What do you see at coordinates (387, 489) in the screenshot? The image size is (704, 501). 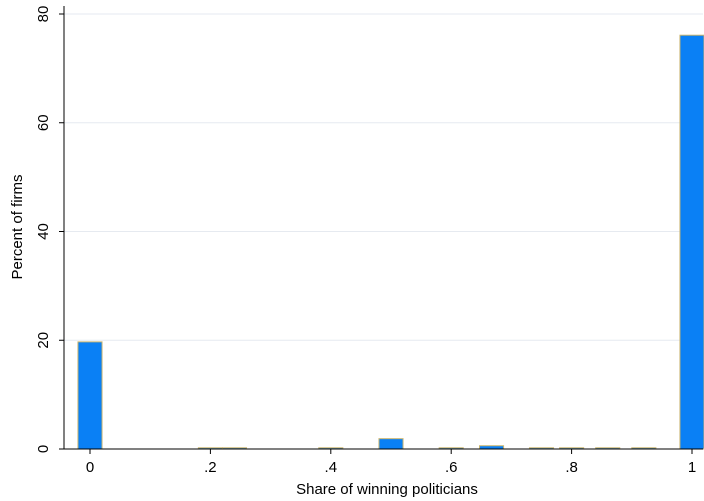 I see `x-axis-title: Share of winning politicians` at bounding box center [387, 489].